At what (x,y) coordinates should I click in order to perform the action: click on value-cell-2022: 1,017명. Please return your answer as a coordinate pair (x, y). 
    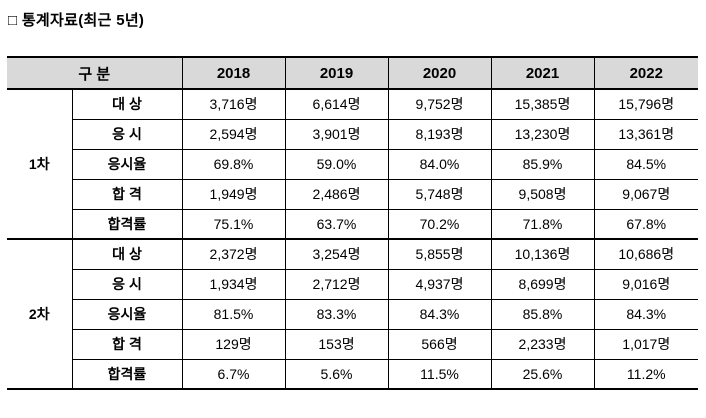
    Looking at the image, I should click on (645, 344).